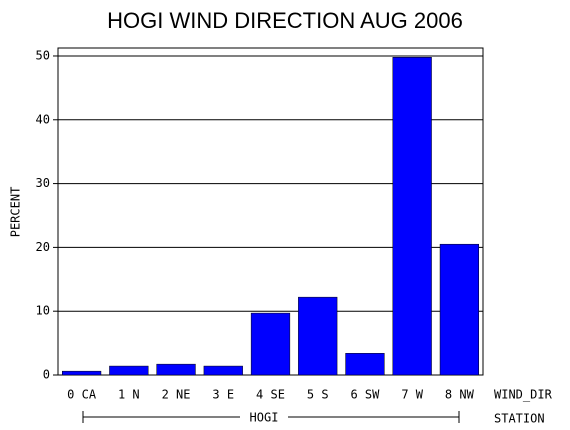 The image size is (570, 430). What do you see at coordinates (318, 395) in the screenshot?
I see `x-tick-label: 5 S` at bounding box center [318, 395].